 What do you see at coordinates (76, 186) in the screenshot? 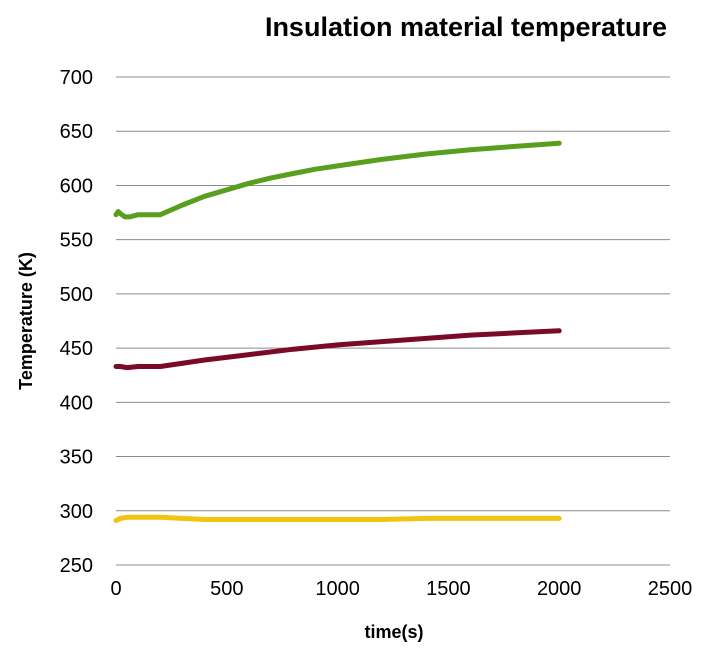
I see `y-tick-label: 600` at bounding box center [76, 186].